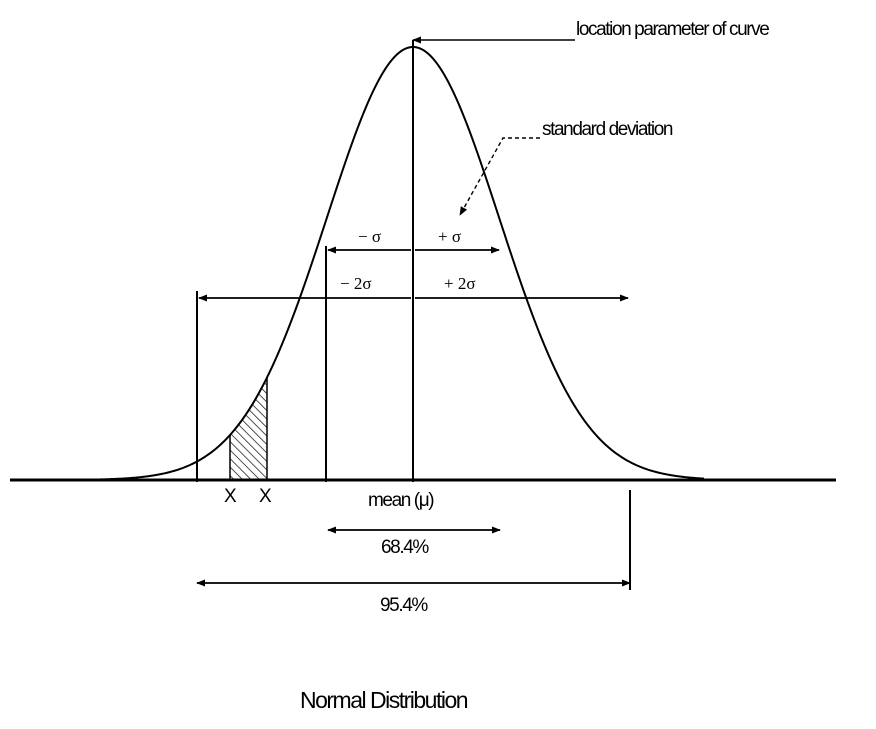 The height and width of the screenshot is (729, 876). Describe the element at coordinates (401, 500) in the screenshot. I see `mean-label: mean (μ)` at that location.